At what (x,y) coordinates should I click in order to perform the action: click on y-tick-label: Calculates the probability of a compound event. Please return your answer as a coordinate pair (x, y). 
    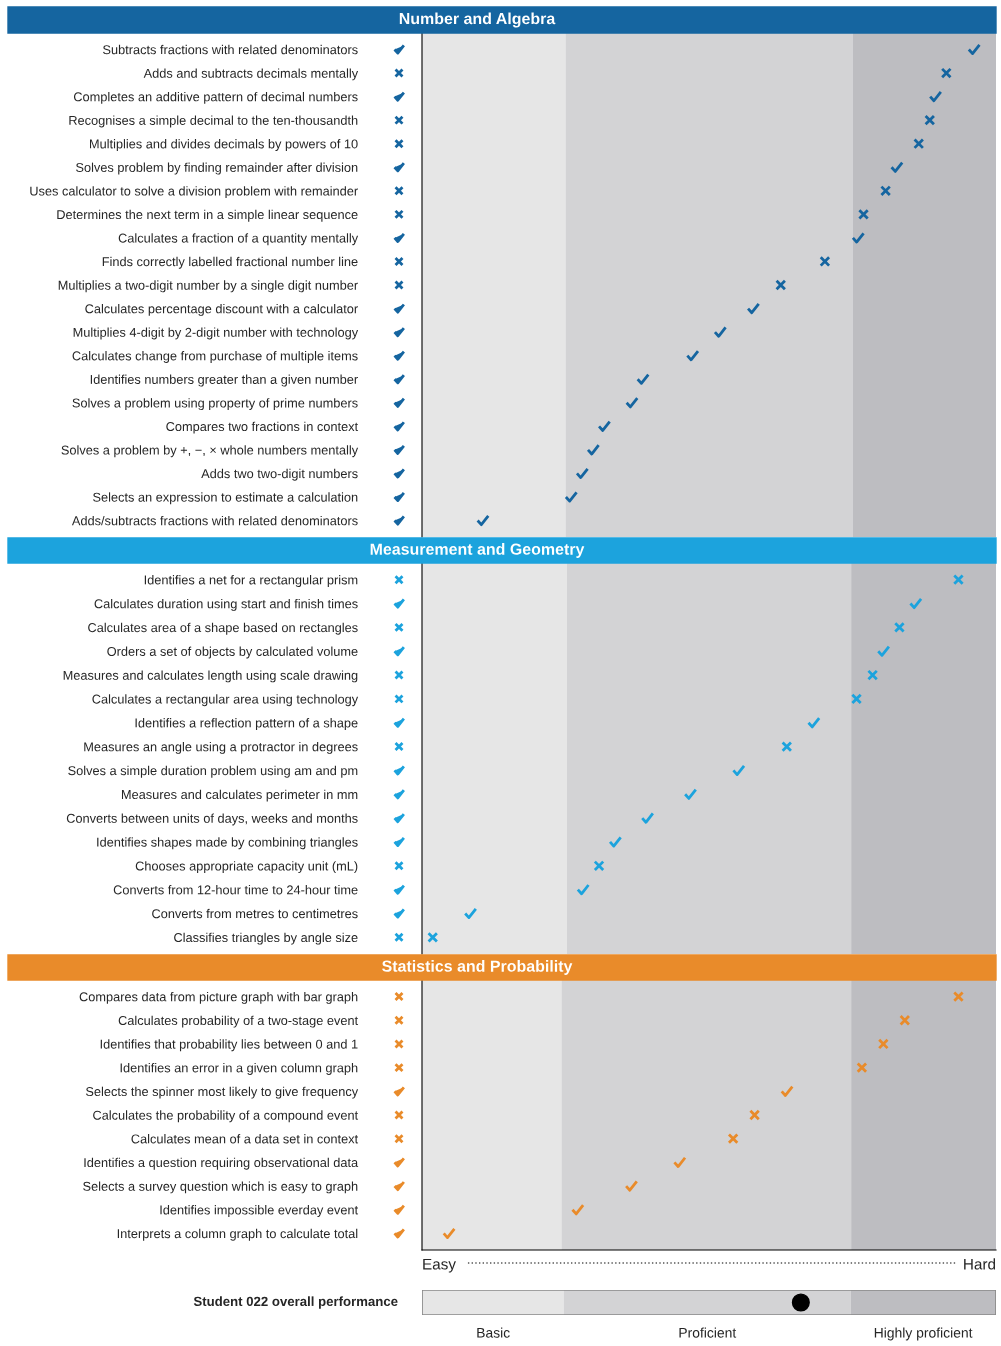
    Looking at the image, I should click on (226, 1116).